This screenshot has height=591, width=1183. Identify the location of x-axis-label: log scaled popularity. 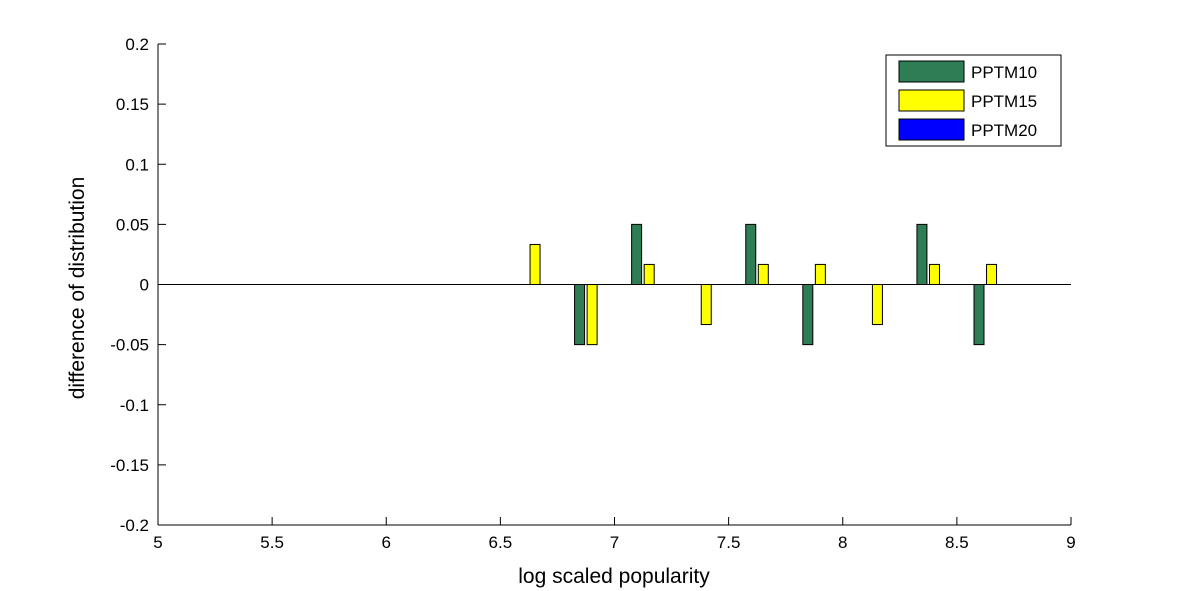
(614, 576).